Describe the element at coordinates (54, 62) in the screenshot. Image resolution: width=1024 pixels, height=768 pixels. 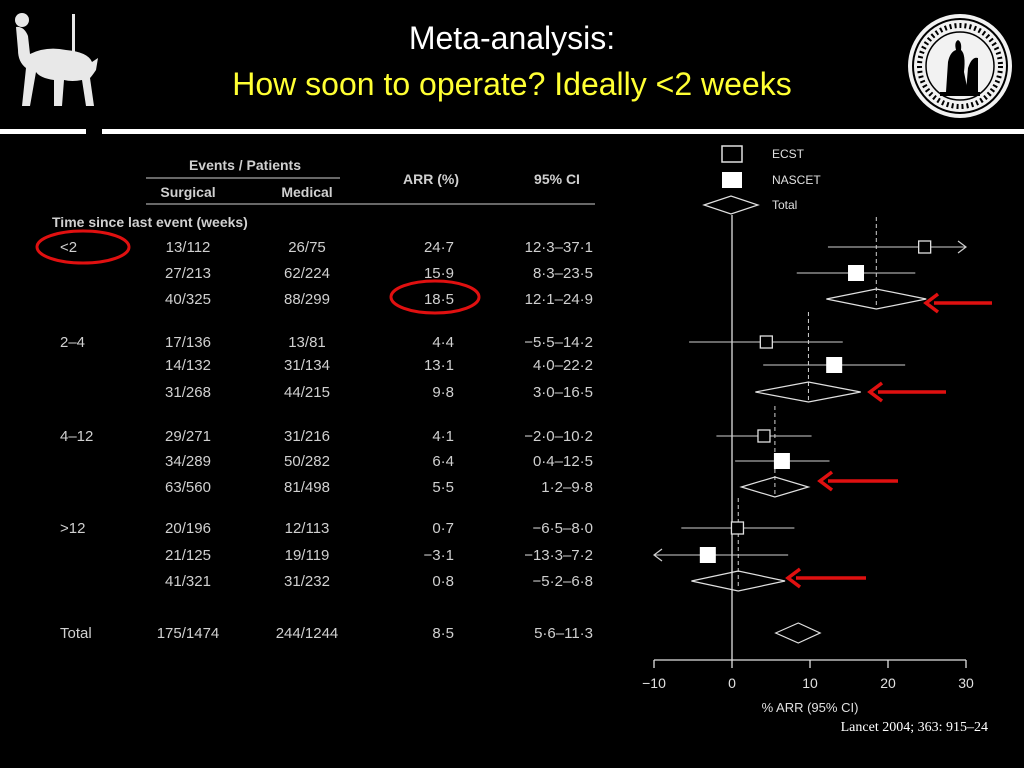
I see `centaur-logo-icon` at that location.